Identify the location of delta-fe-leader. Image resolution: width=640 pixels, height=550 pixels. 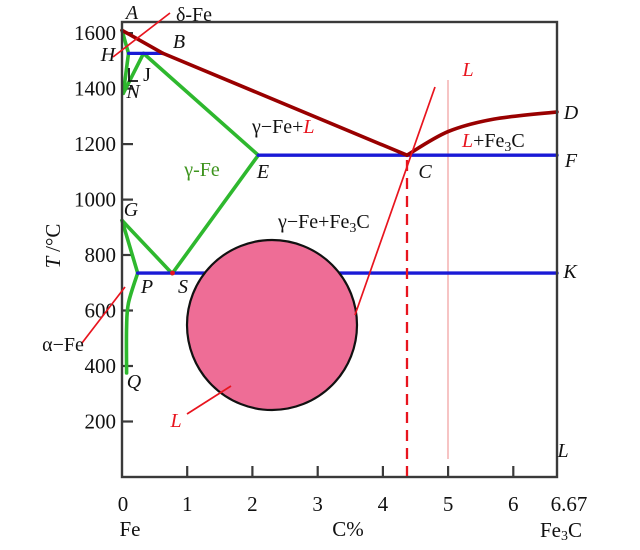
(141, 35).